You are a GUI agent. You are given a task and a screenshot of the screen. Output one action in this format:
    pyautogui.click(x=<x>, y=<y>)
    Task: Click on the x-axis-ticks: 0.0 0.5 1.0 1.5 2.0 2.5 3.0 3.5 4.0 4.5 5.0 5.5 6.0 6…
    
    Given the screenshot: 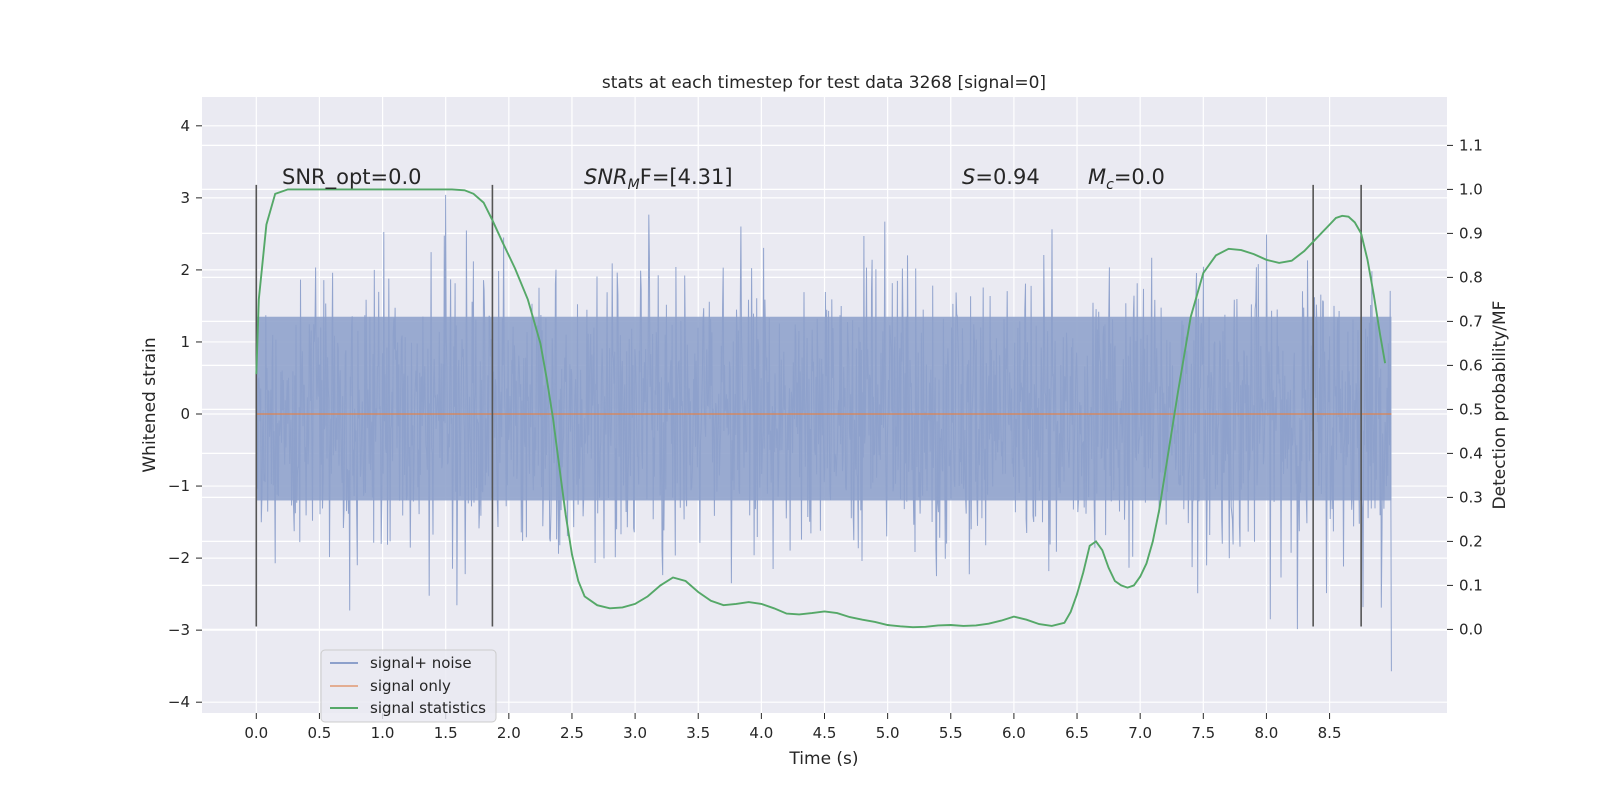 What is the action you would take?
    pyautogui.click(x=793, y=727)
    